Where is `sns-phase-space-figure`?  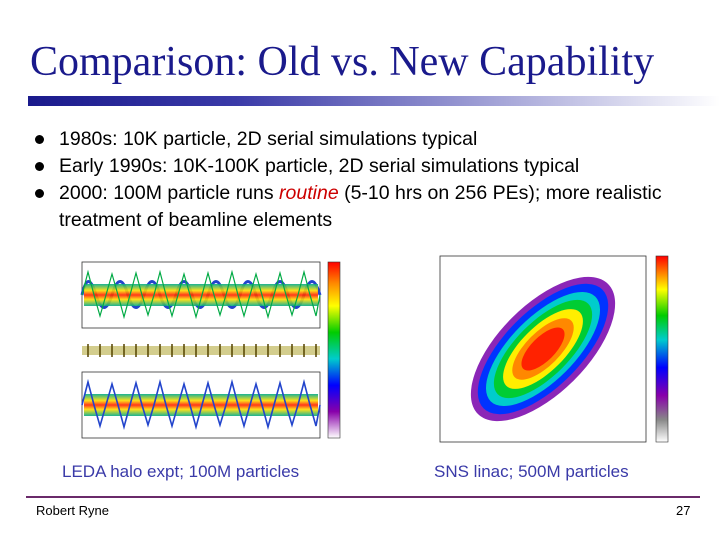 sns-phase-space-figure is located at coordinates (546, 353).